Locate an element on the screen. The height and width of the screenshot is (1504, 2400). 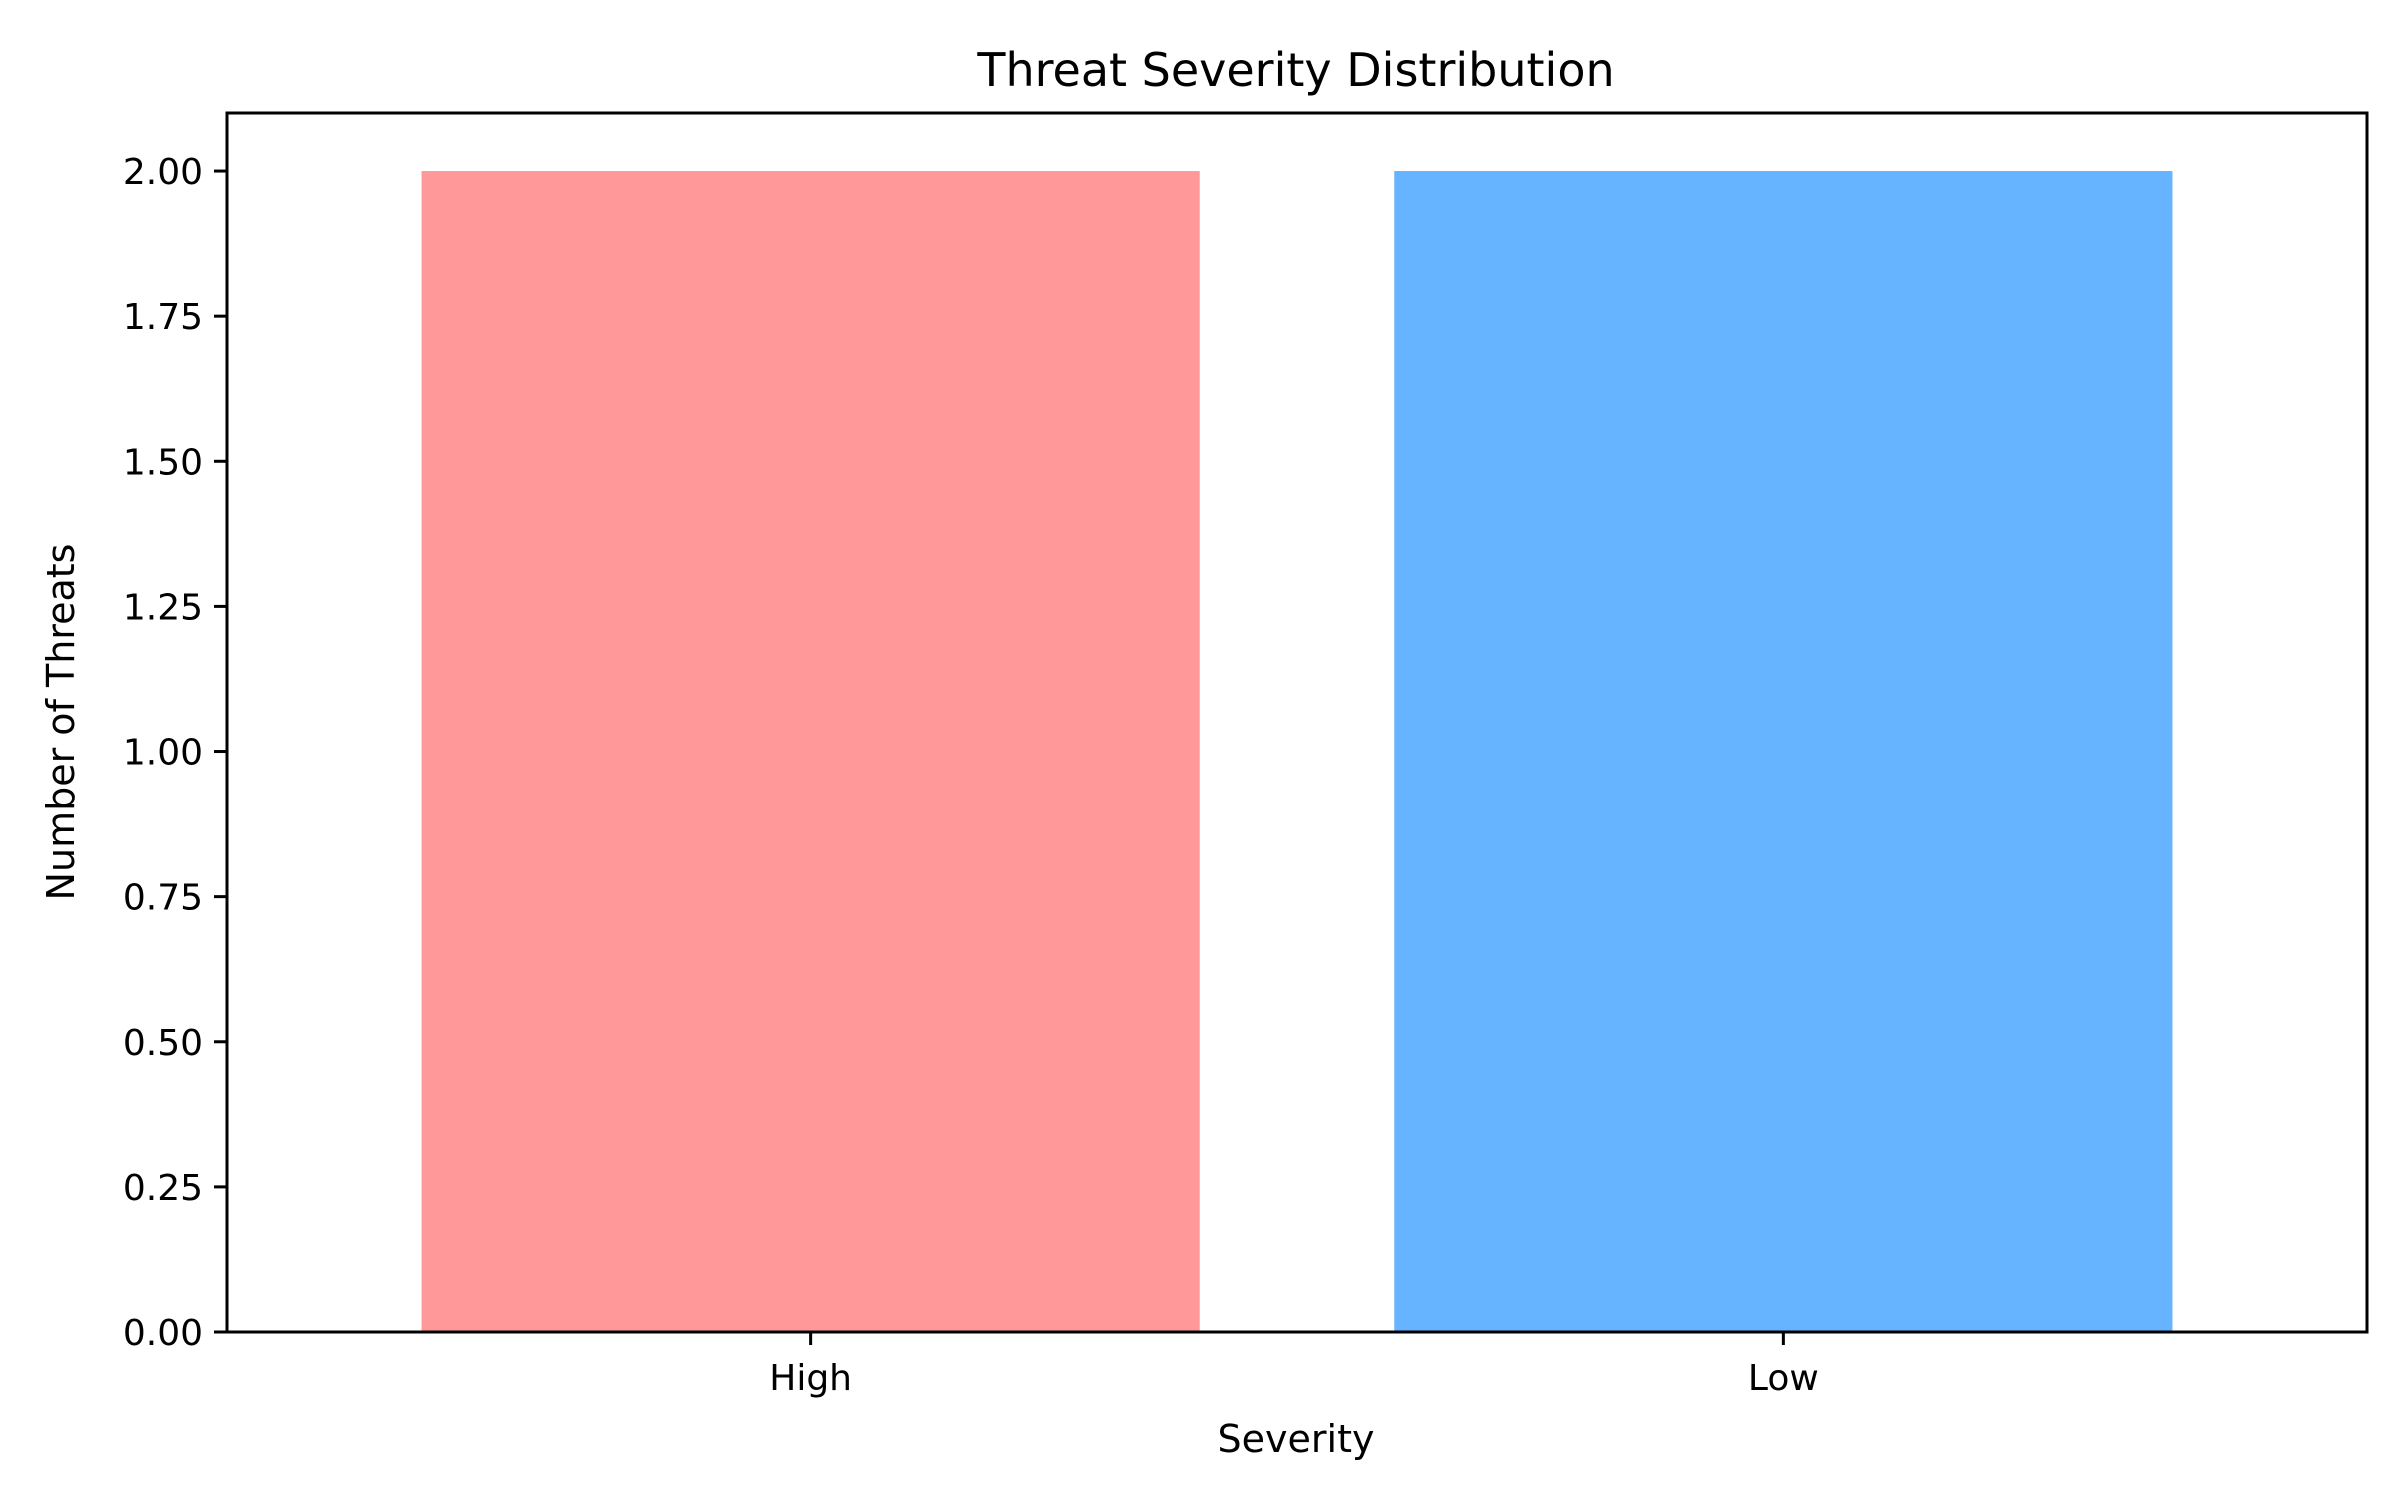
chart-title: Threat Severity Distribution is located at coordinates (1295, 70).